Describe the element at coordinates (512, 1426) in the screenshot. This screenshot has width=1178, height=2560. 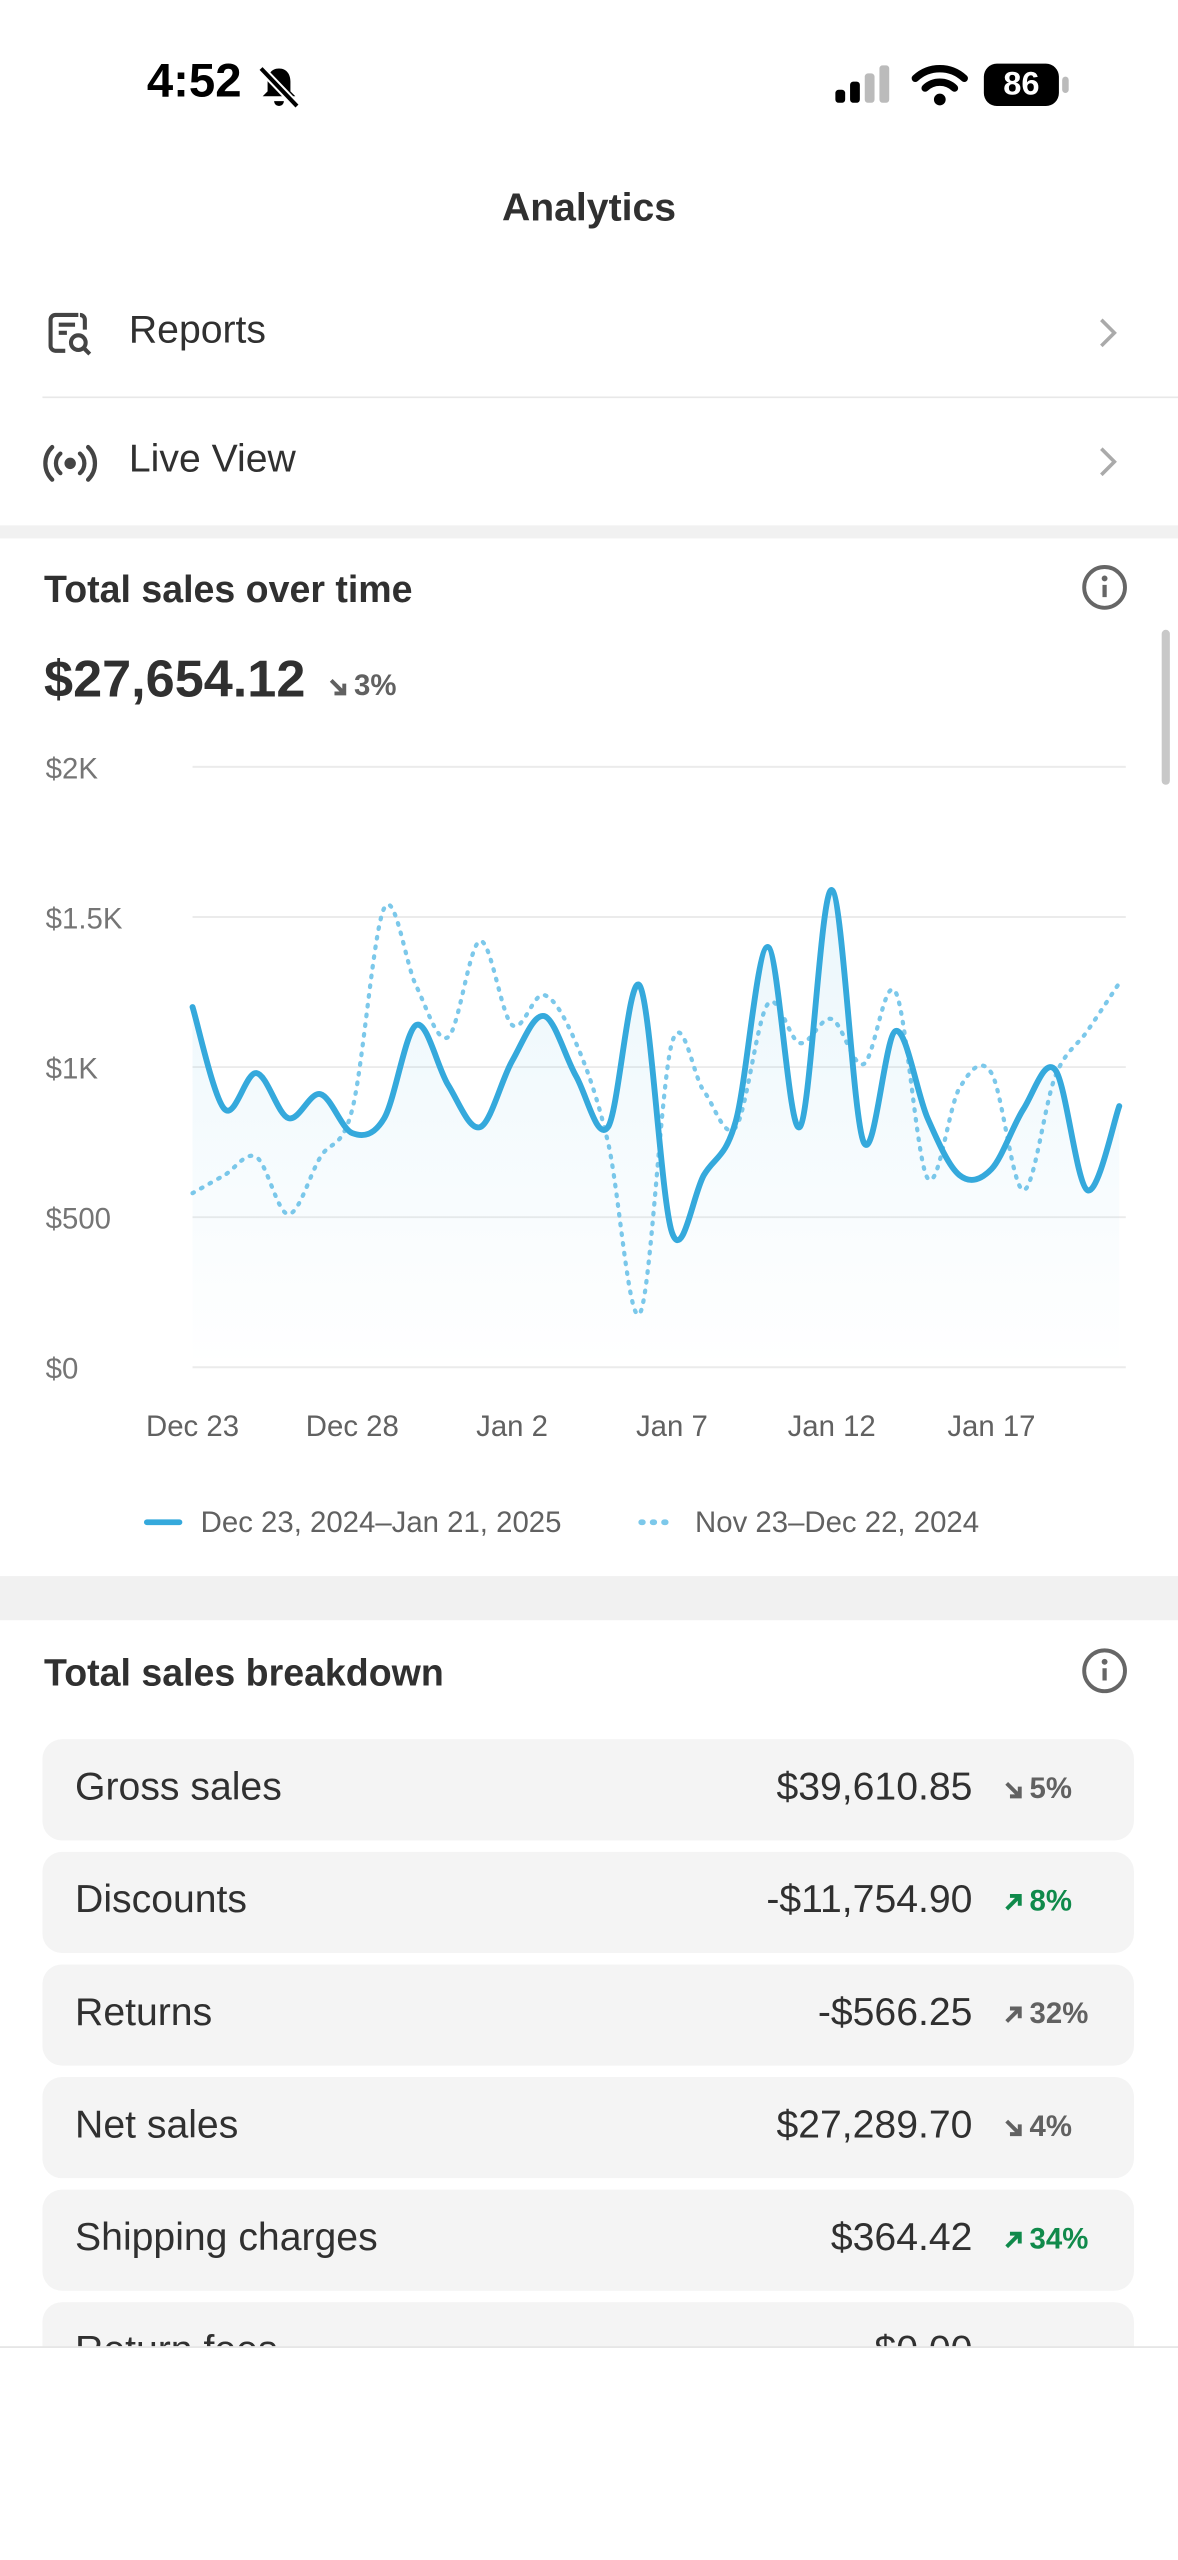
I see `x-tick-label: Jan 2` at that location.